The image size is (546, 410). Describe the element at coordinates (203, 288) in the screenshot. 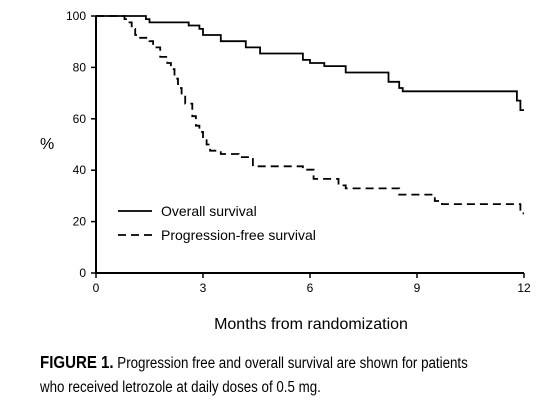

I see `x-tick-label: 3` at that location.